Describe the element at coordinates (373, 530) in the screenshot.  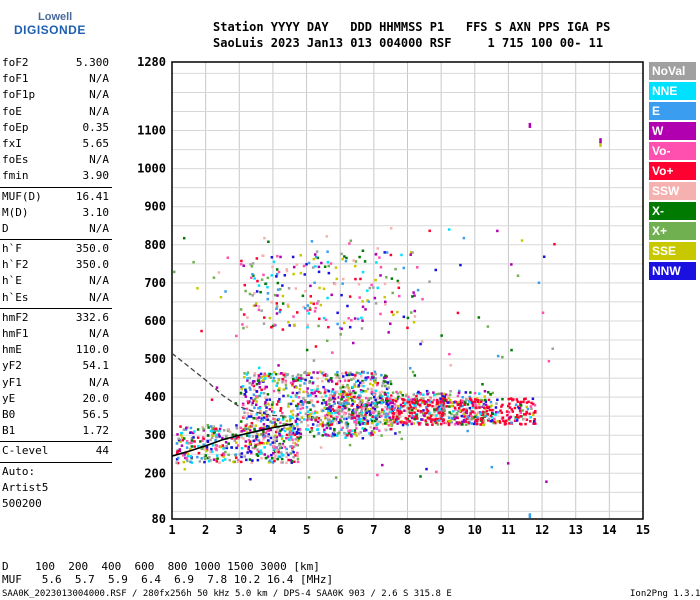
I see `x-tick-label: 7` at that location.